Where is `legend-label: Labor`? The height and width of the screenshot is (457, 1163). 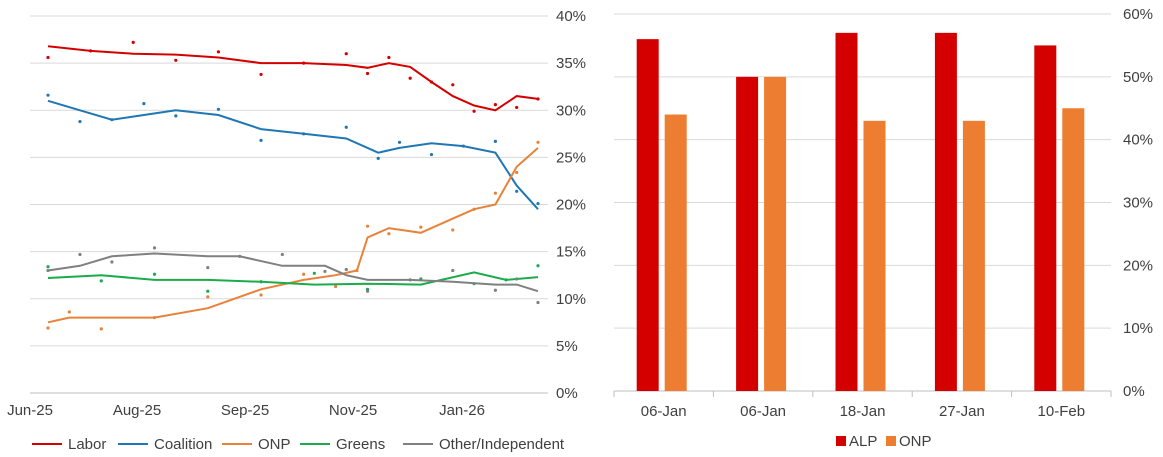
legend-label: Labor is located at coordinates (87, 444).